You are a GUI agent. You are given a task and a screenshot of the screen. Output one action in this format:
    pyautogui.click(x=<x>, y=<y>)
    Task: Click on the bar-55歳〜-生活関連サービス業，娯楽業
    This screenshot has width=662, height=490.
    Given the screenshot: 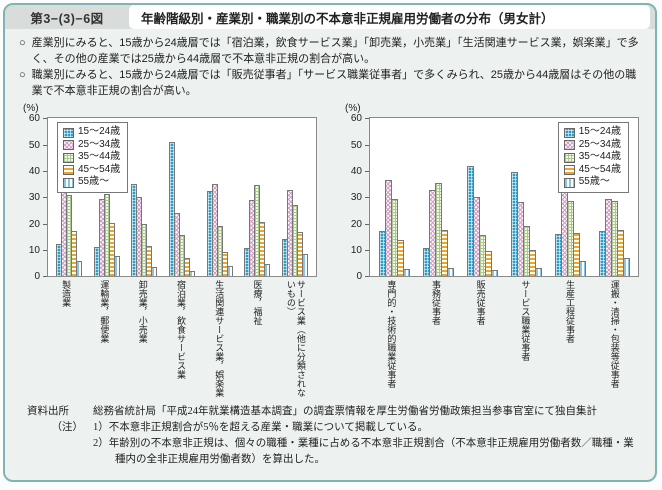 What is the action you would take?
    pyautogui.click(x=229, y=271)
    